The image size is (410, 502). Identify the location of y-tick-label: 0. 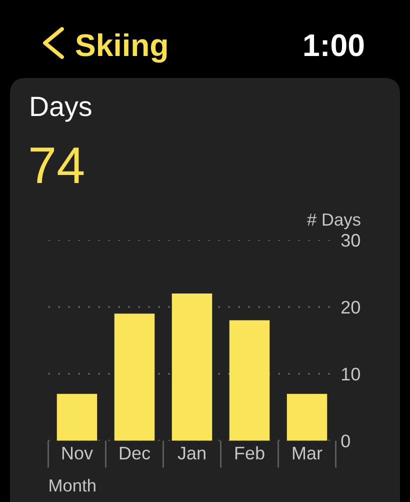
(345, 441).